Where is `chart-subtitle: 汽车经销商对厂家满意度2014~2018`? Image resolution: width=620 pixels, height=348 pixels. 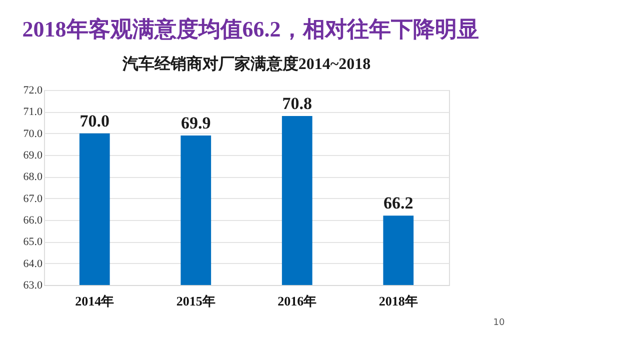
chart-subtitle: 汽车经销商对厂家满意度2014~2018 is located at coordinates (246, 63).